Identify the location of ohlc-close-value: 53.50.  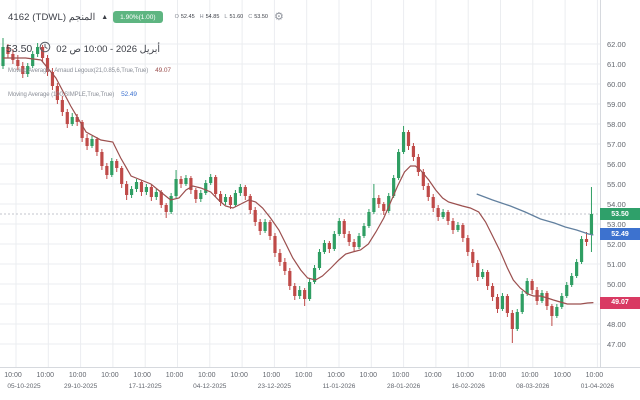
(261, 17).